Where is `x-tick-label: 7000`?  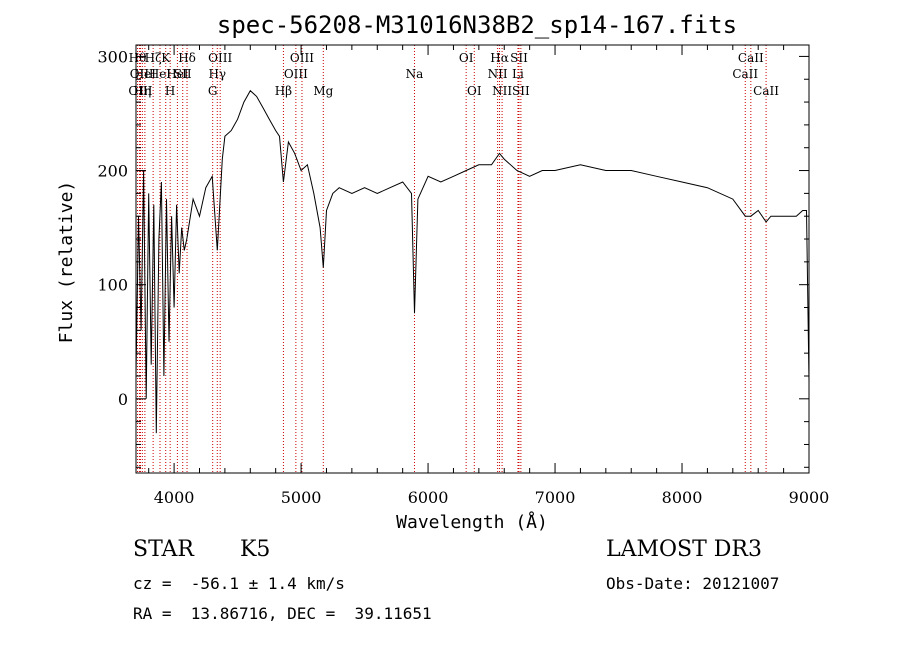 x-tick-label: 7000 is located at coordinates (555, 497).